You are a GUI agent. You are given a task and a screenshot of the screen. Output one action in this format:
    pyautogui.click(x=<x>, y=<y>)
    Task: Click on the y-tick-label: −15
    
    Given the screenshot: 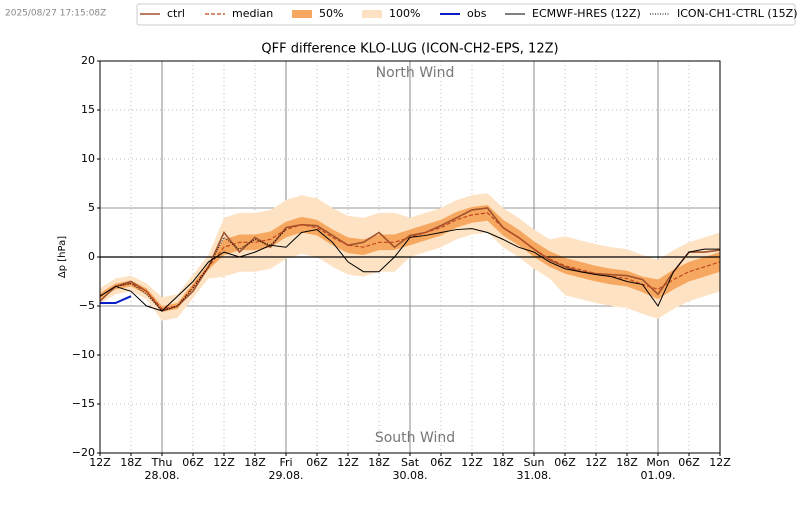 What is the action you would take?
    pyautogui.click(x=83, y=403)
    